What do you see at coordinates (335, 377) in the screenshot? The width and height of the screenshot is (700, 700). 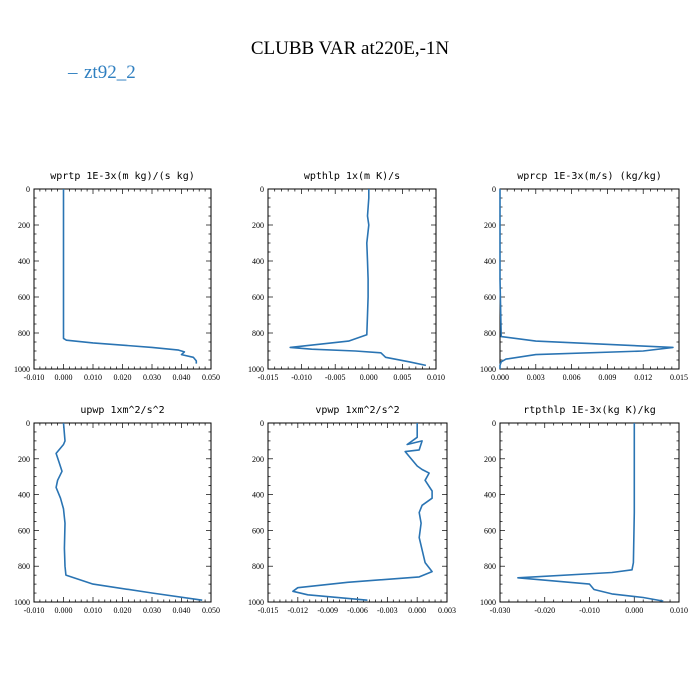 I see `x-tick-label: -0.005` at bounding box center [335, 377].